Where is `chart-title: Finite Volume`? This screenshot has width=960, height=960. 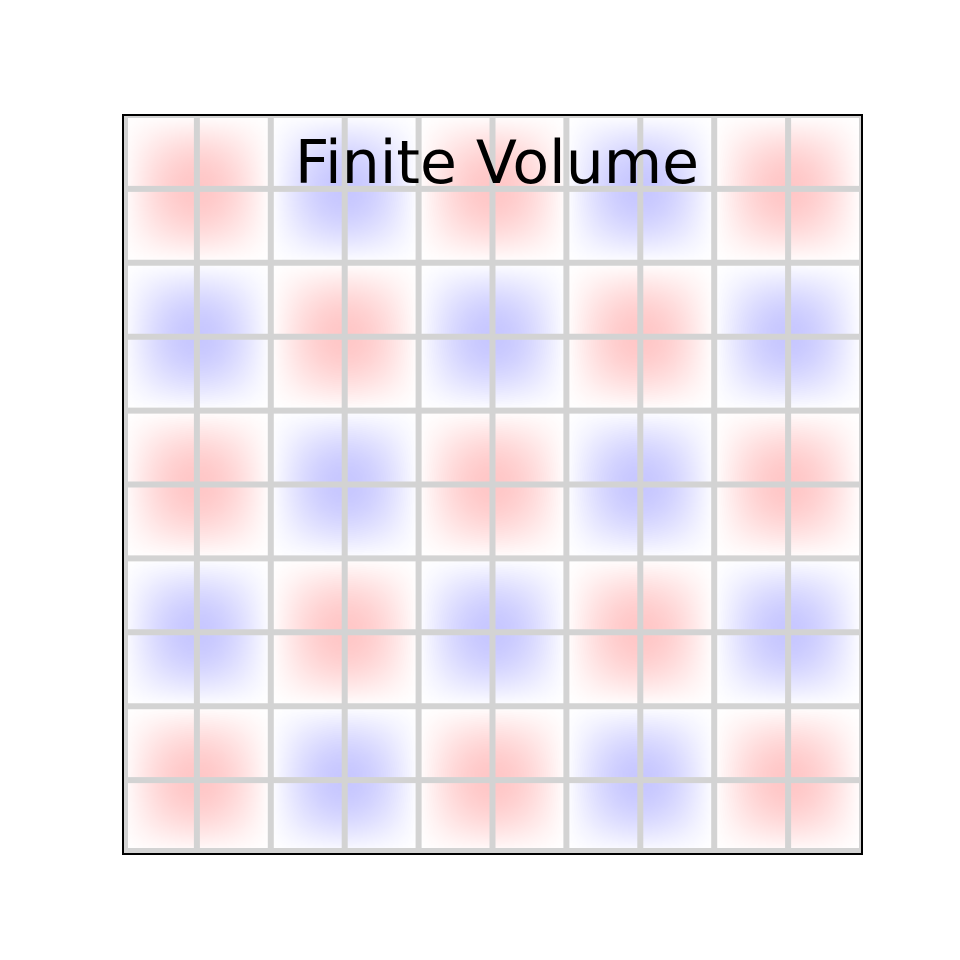
chart-title: Finite Volume is located at coordinates (497, 163).